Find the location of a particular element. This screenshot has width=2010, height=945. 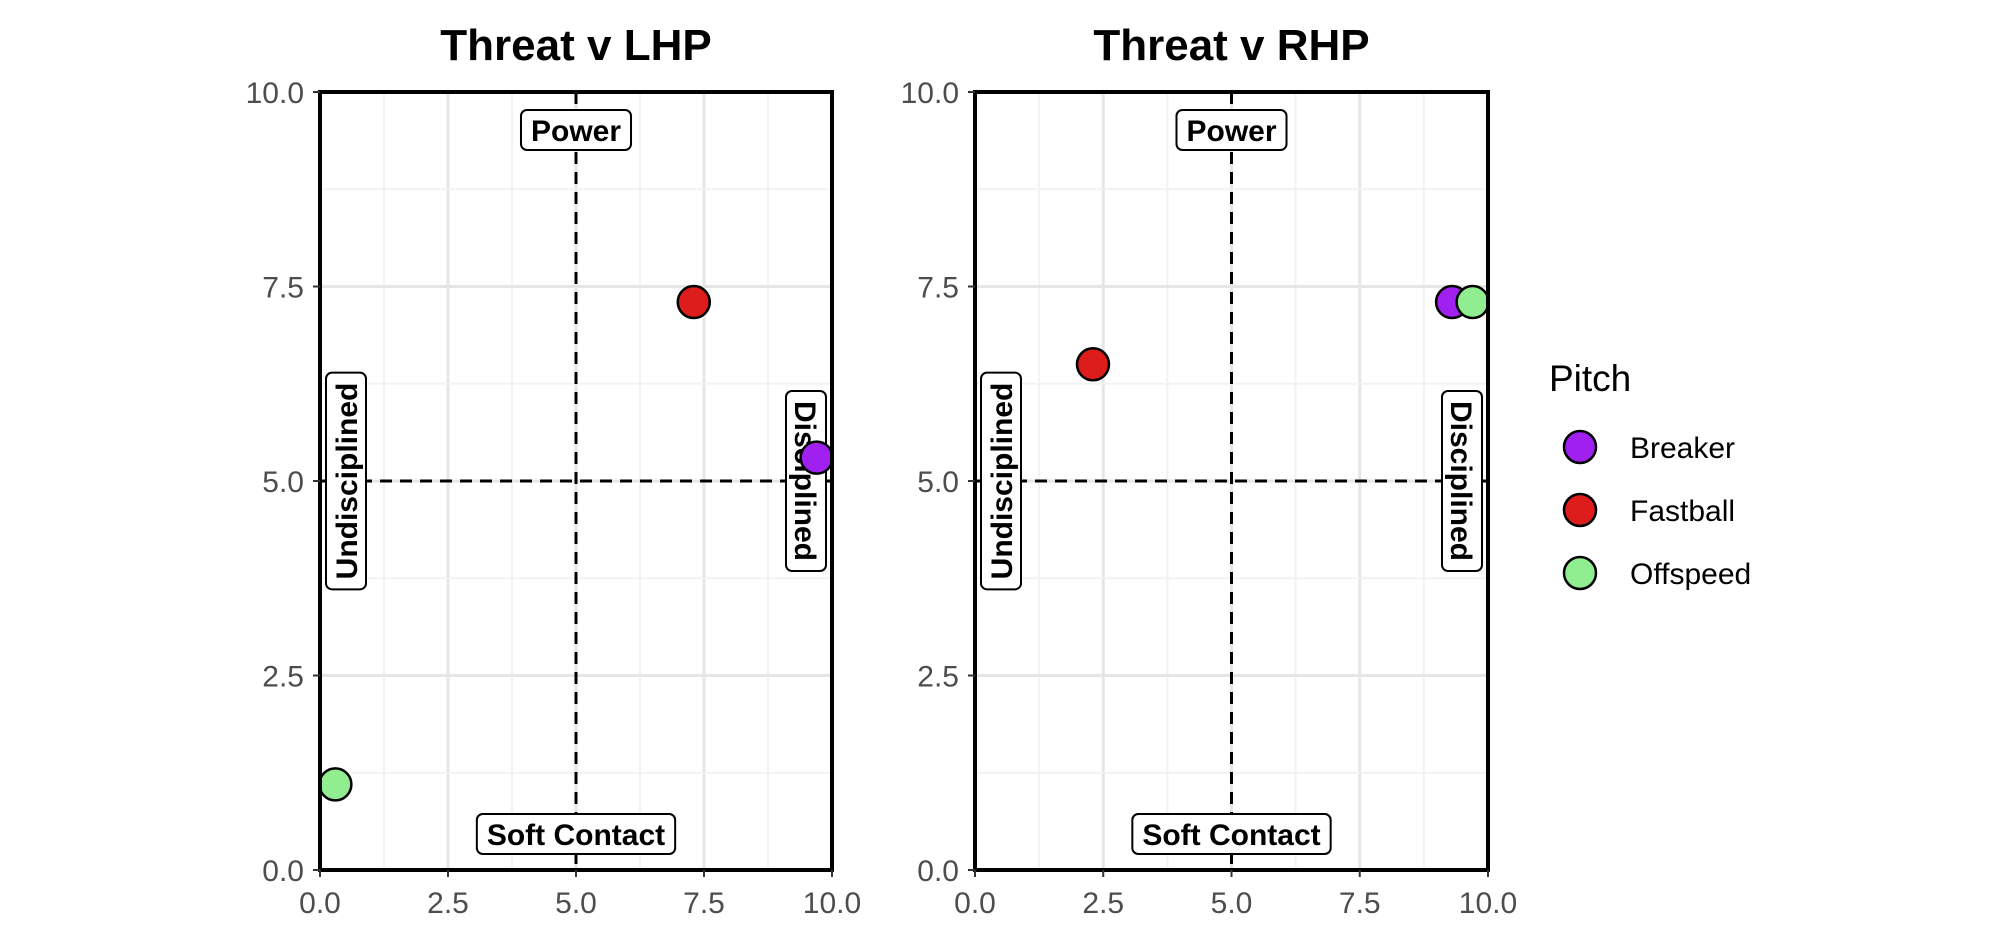

point-breaker is located at coordinates (816, 457).